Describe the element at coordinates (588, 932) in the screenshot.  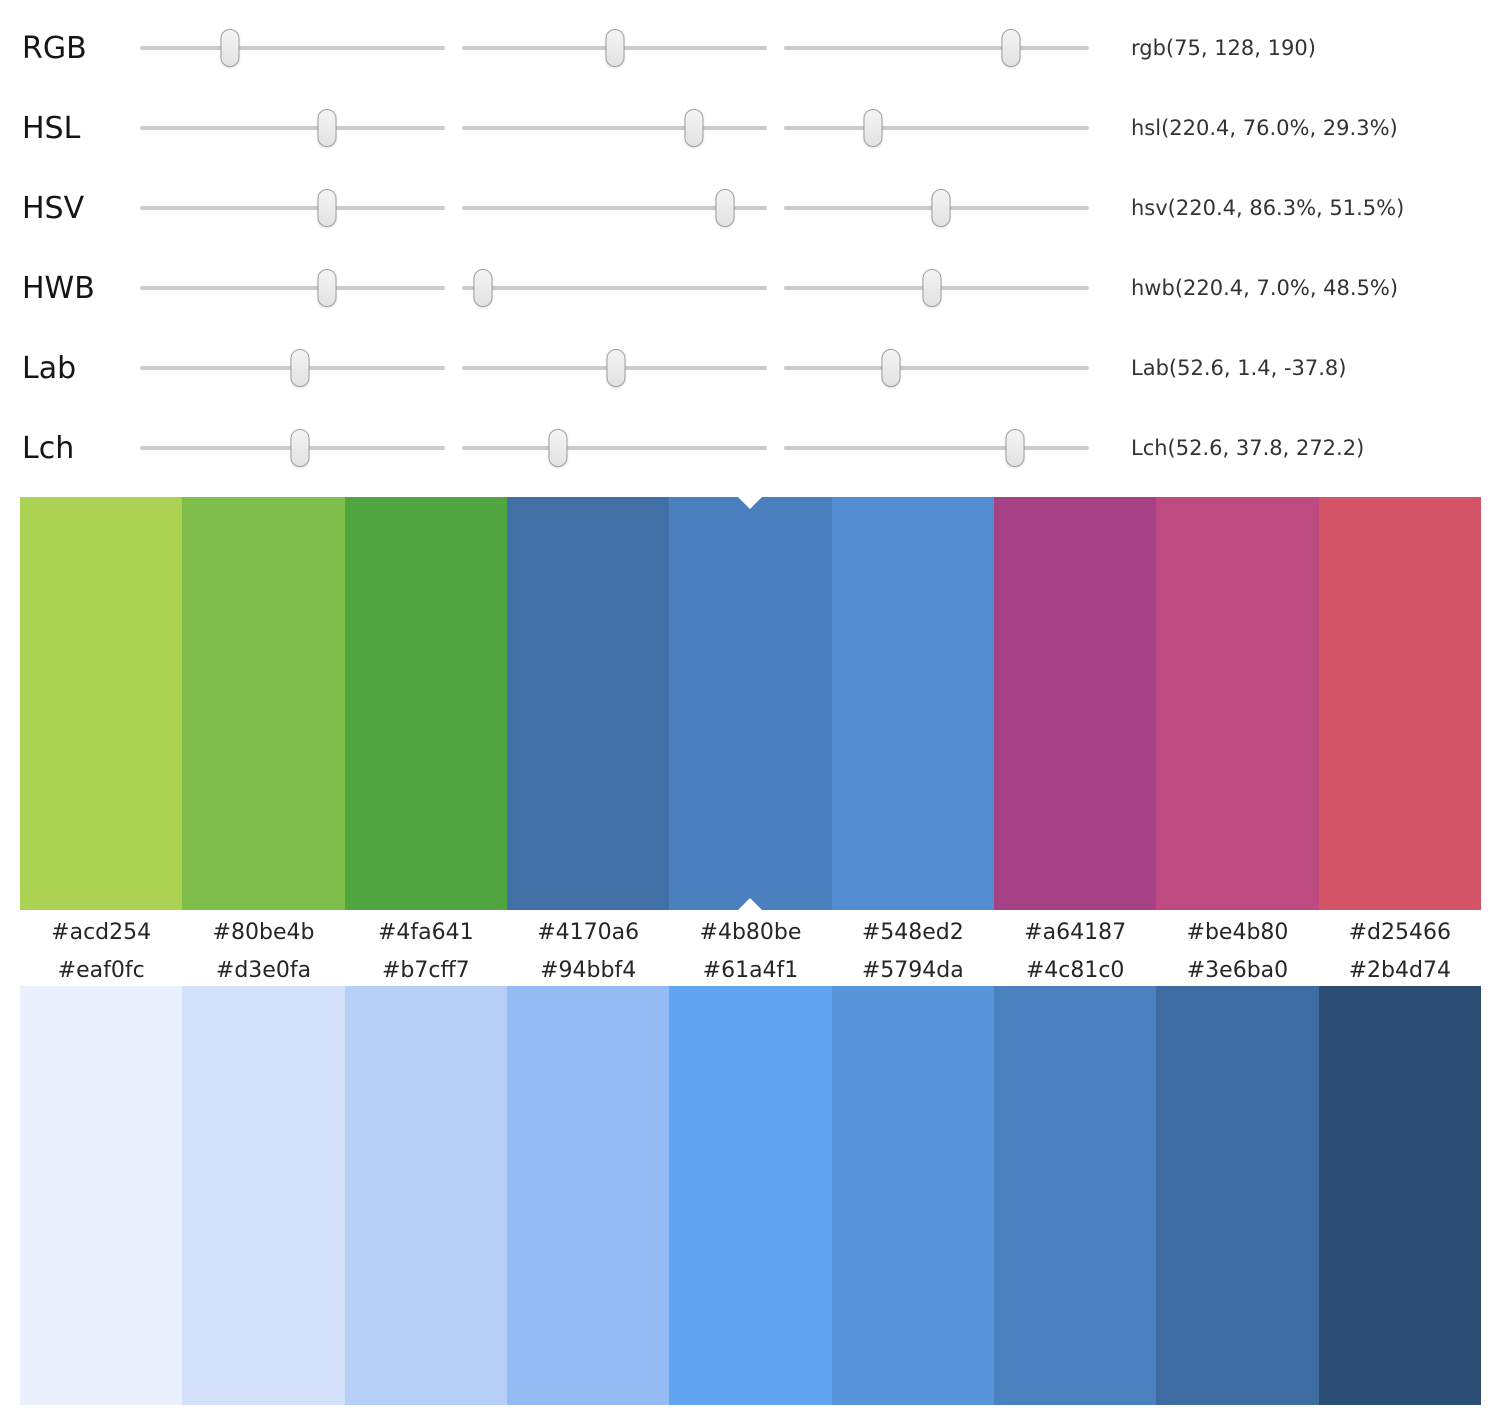
I see `hex-code-label: #4170a6` at that location.